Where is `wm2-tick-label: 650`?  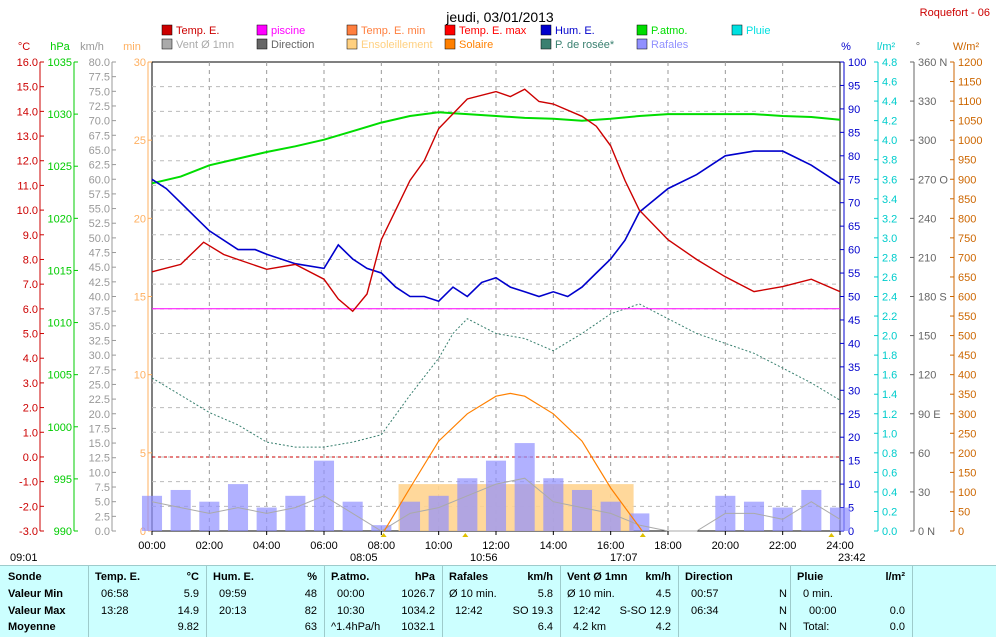 wm2-tick-label: 650 is located at coordinates (967, 278).